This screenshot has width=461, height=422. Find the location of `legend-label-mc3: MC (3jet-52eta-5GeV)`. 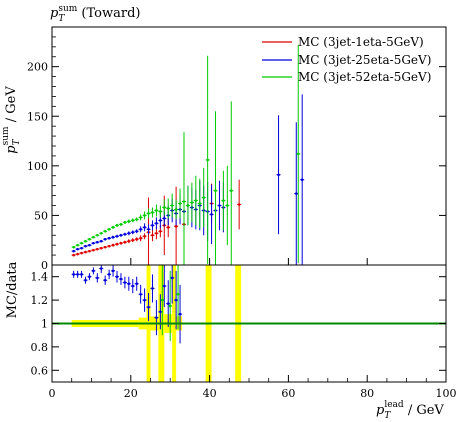

legend-label-mc3: MC (3jet-52eta-5GeV) is located at coordinates (364, 77).